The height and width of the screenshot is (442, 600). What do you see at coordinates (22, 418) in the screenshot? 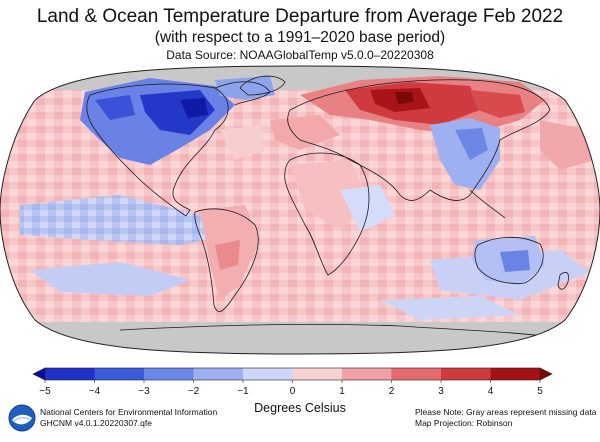
I see `noaa-logo` at bounding box center [22, 418].